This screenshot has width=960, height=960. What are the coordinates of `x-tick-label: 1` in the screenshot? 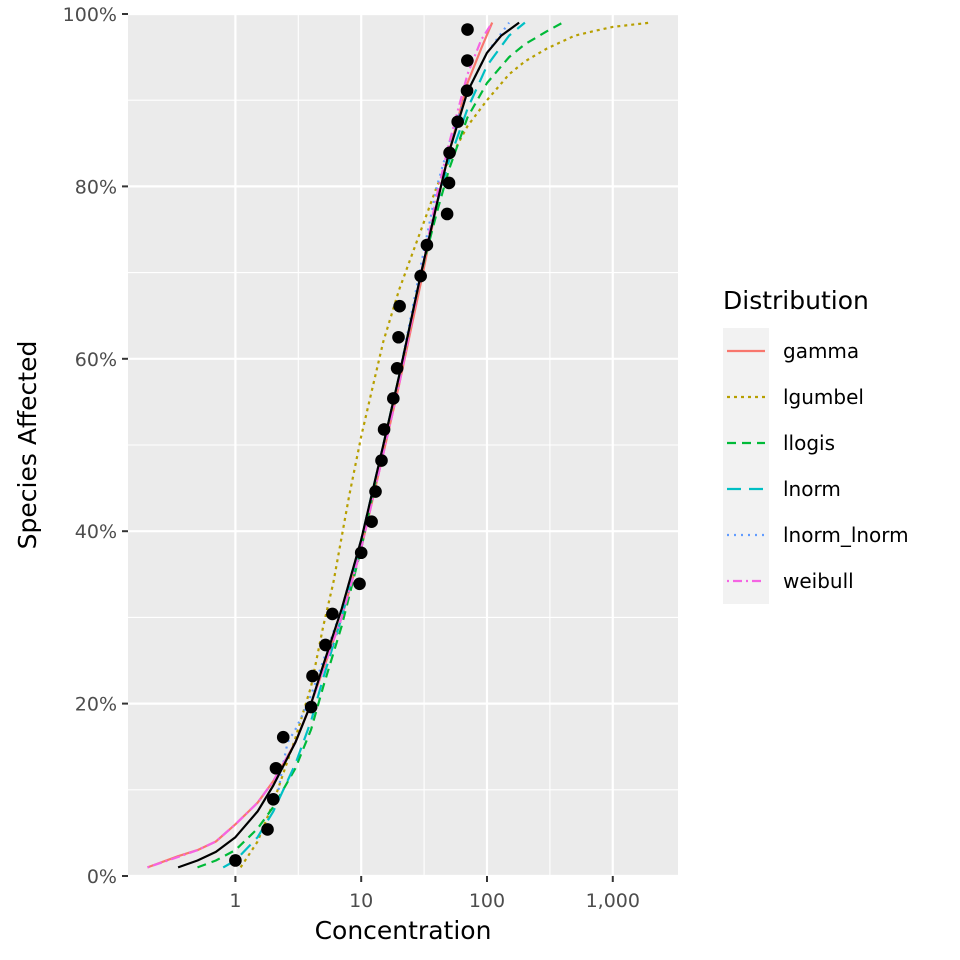 It's located at (235, 901).